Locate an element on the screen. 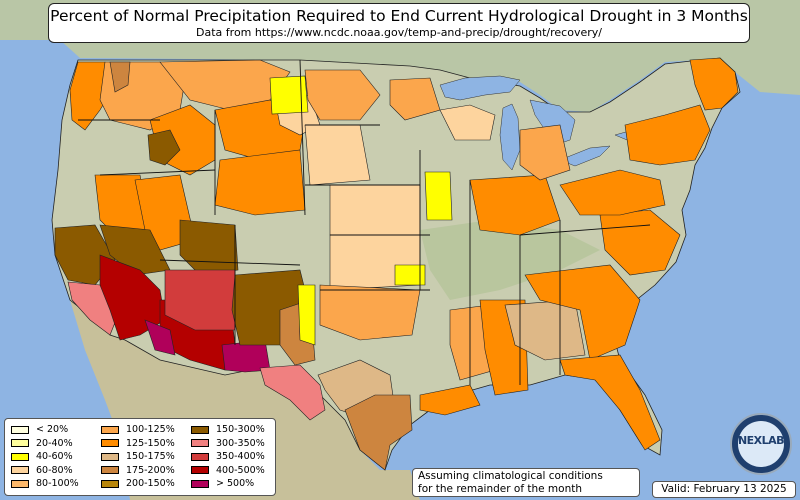 Image resolution: width=800 pixels, height=500 pixels. legend-label: 80-100% is located at coordinates (57, 484).